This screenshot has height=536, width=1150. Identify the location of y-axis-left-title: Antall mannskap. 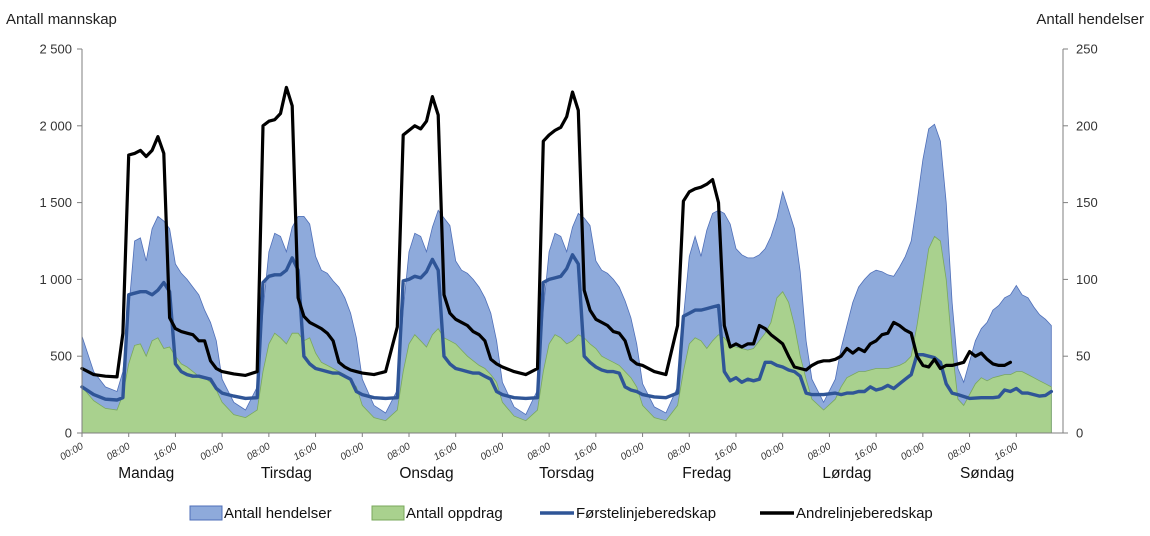
(61, 19).